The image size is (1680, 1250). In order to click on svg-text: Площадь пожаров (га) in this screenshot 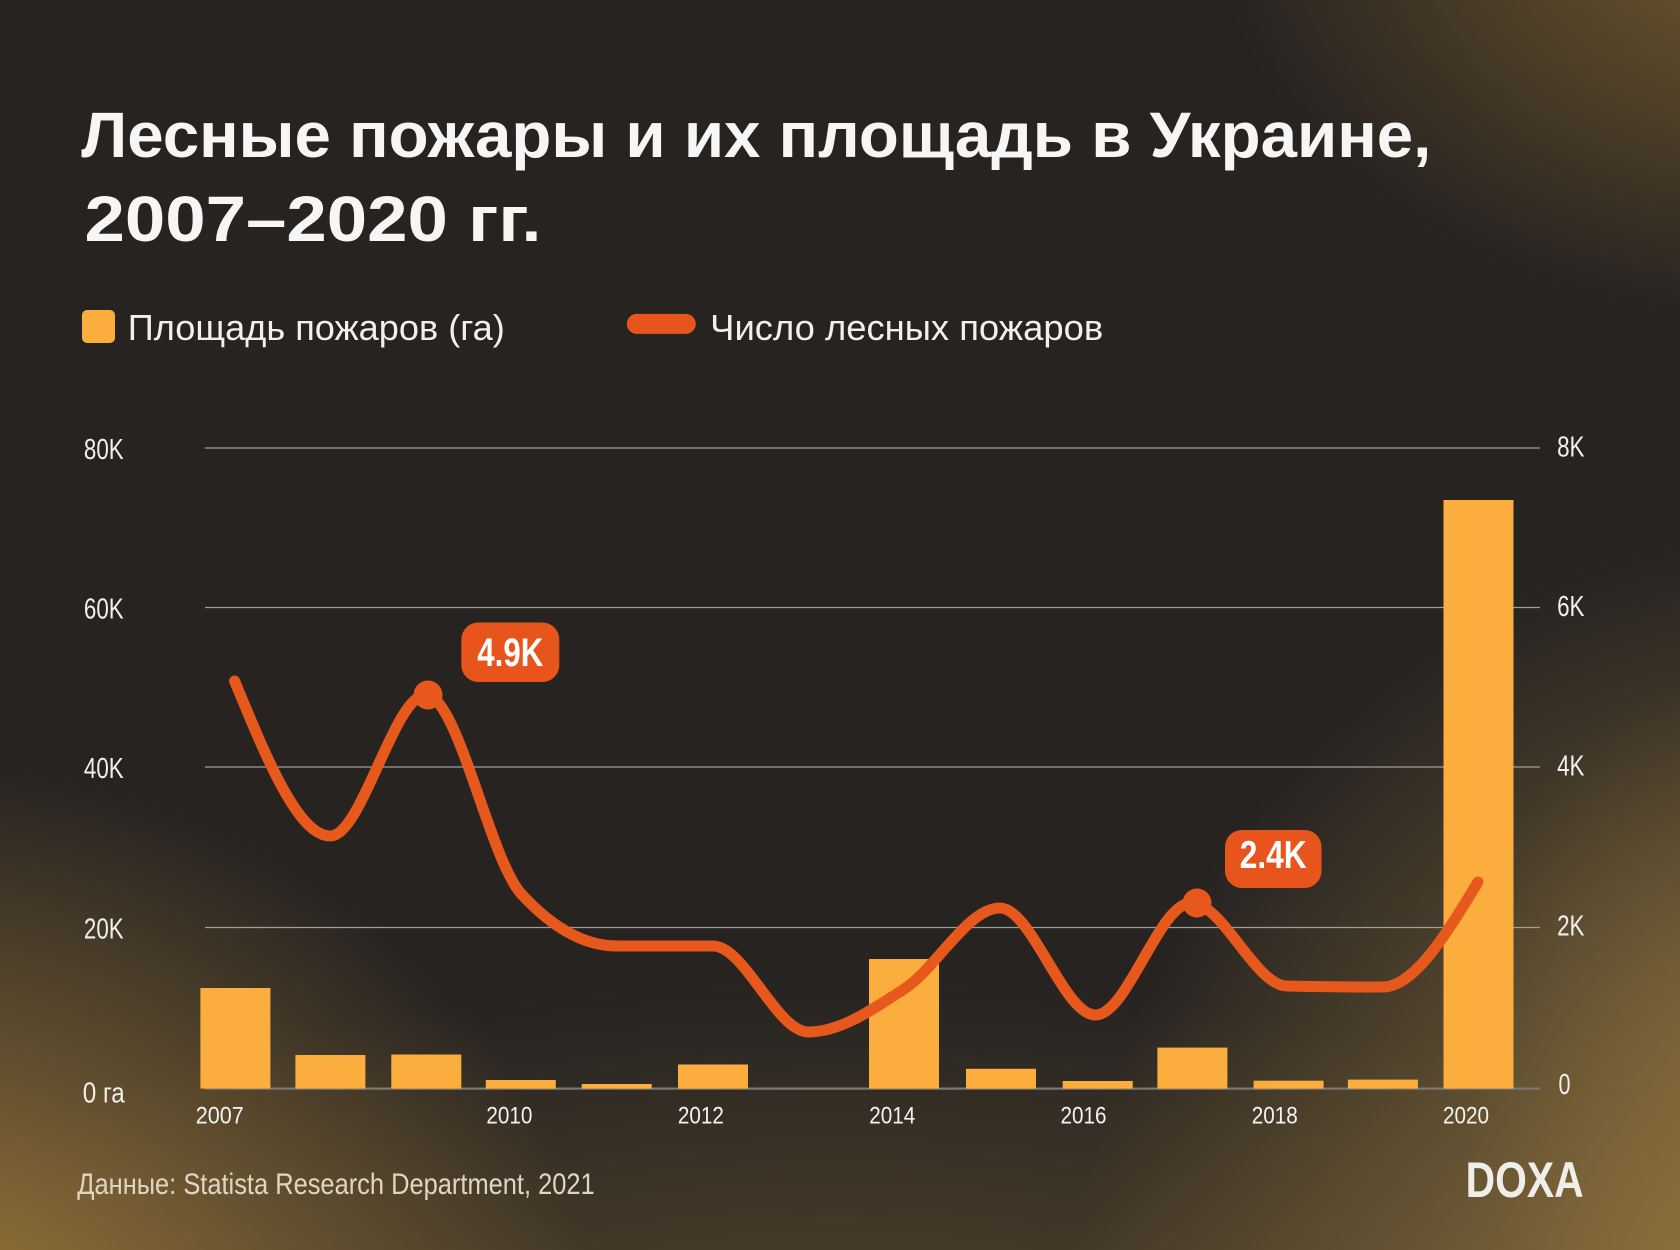, I will do `click(316, 327)`.